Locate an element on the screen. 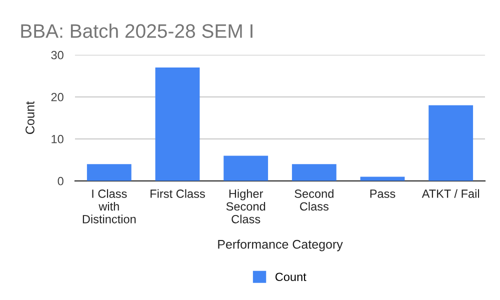 This screenshot has height=300, width=500. y-tick-label: 10 is located at coordinates (58, 139).